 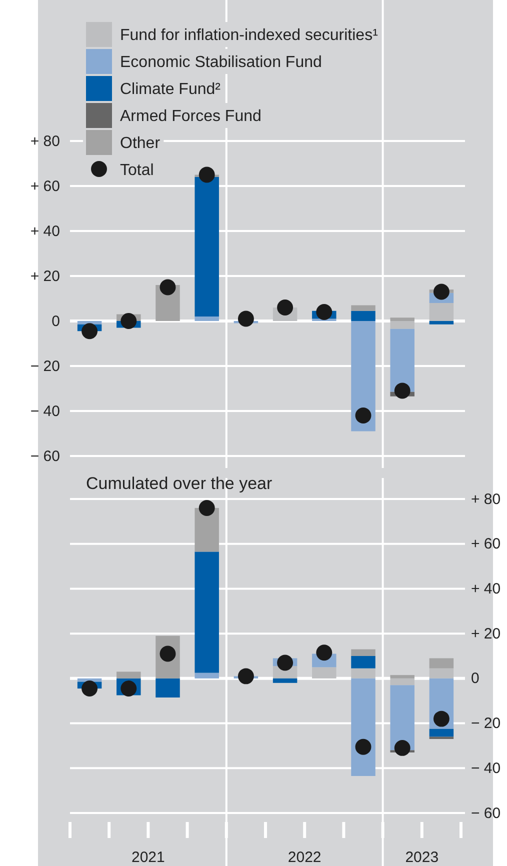 What do you see at coordinates (140, 143) in the screenshot?
I see `legend-label: Other` at bounding box center [140, 143].